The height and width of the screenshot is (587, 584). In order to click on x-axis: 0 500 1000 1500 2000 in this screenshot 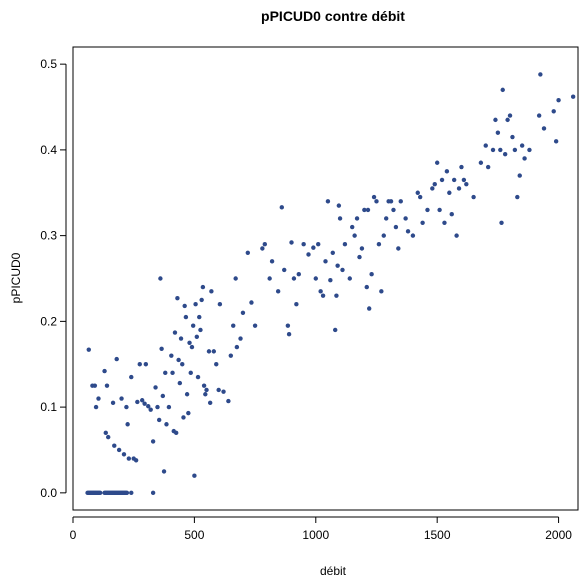, I will do `click(321, 529)`.